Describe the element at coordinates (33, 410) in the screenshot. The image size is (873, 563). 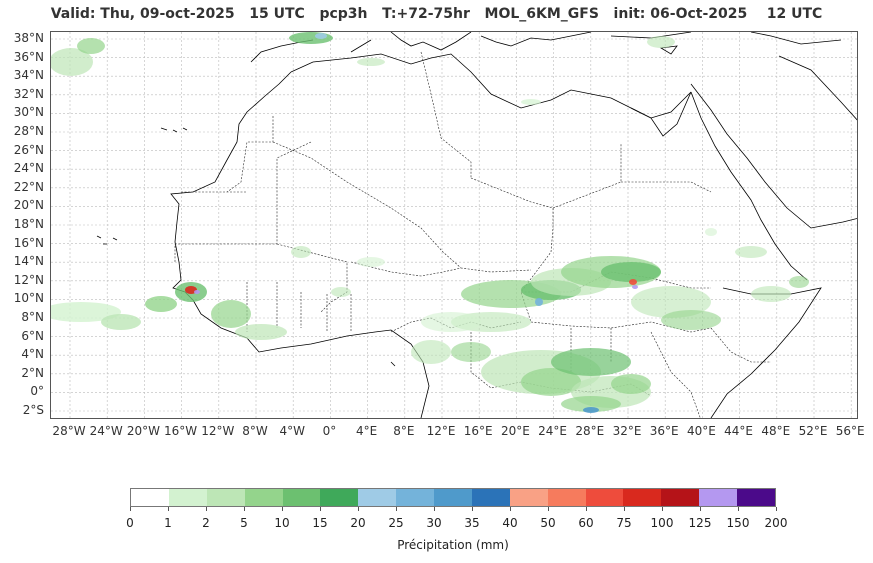
I see `lat-label: 2°S` at that location.